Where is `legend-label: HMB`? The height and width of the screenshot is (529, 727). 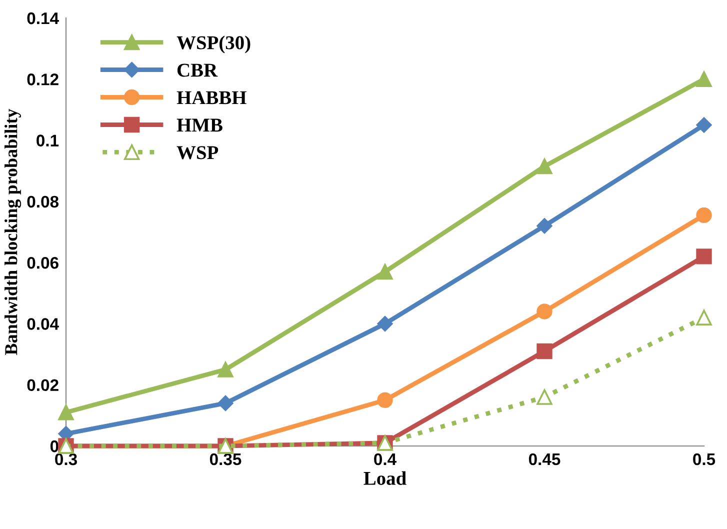
legend-label: HMB is located at coordinates (199, 125).